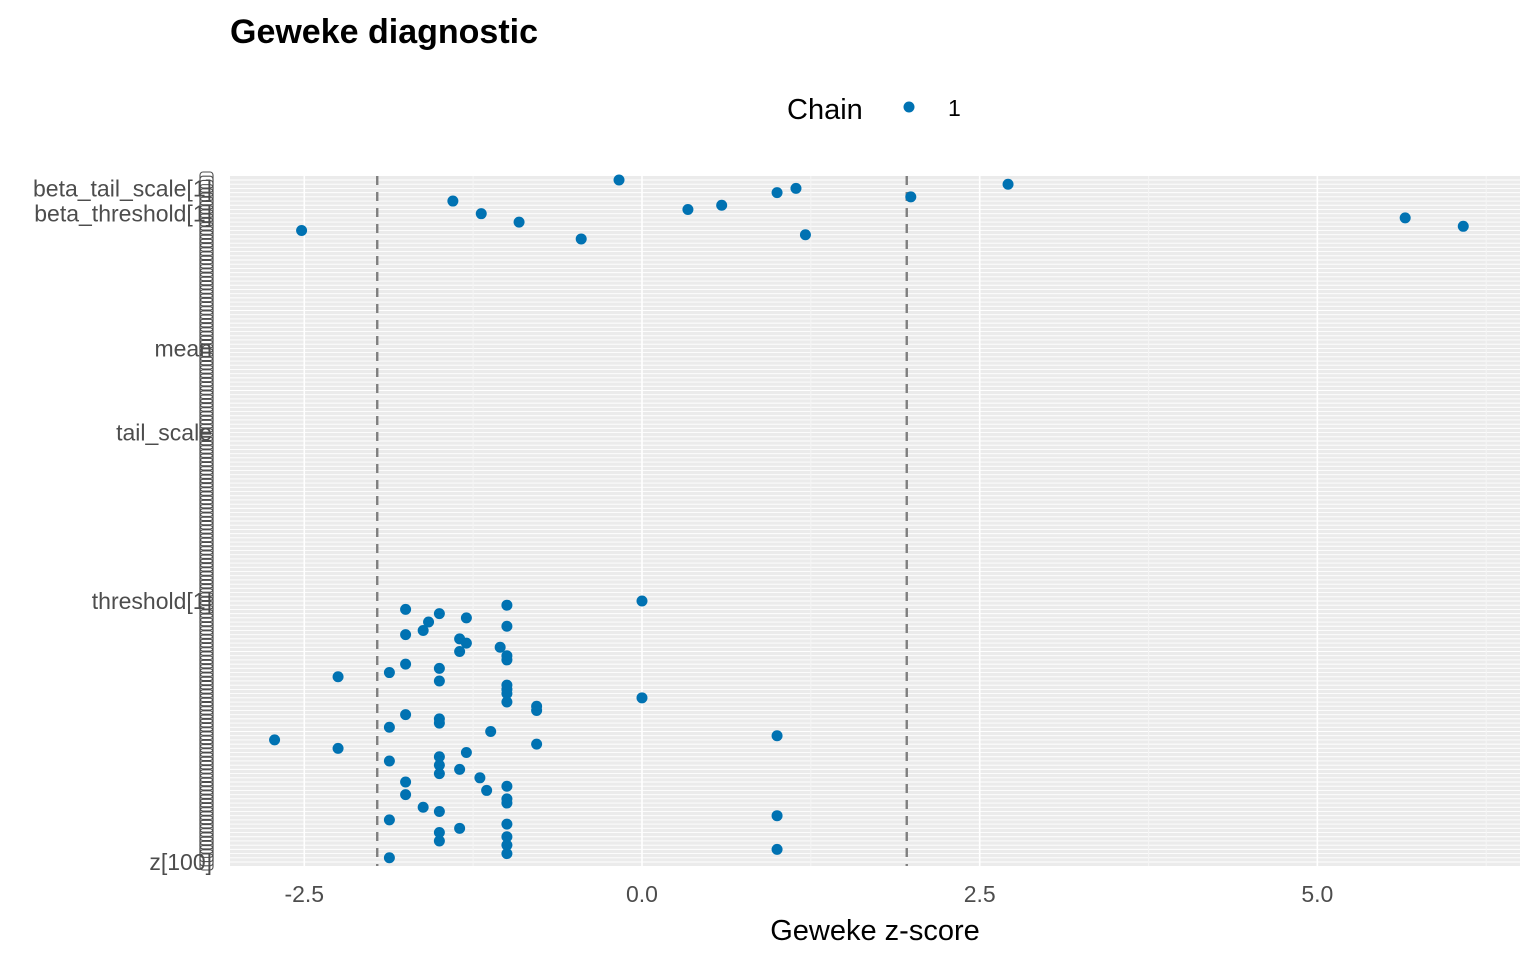 The width and height of the screenshot is (1536, 960). Describe the element at coordinates (642, 894) in the screenshot. I see `x-tick-label: 0.0` at that location.